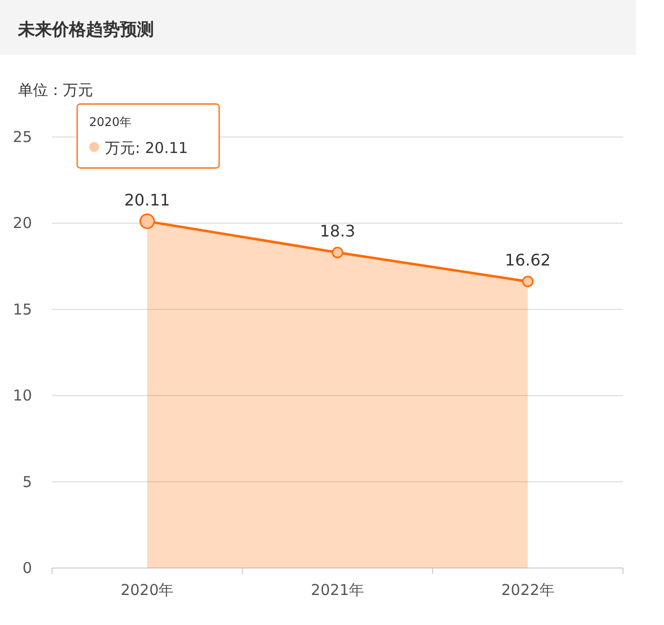  I want to click on chart-title: 未来价格趋势预测, so click(85, 30).